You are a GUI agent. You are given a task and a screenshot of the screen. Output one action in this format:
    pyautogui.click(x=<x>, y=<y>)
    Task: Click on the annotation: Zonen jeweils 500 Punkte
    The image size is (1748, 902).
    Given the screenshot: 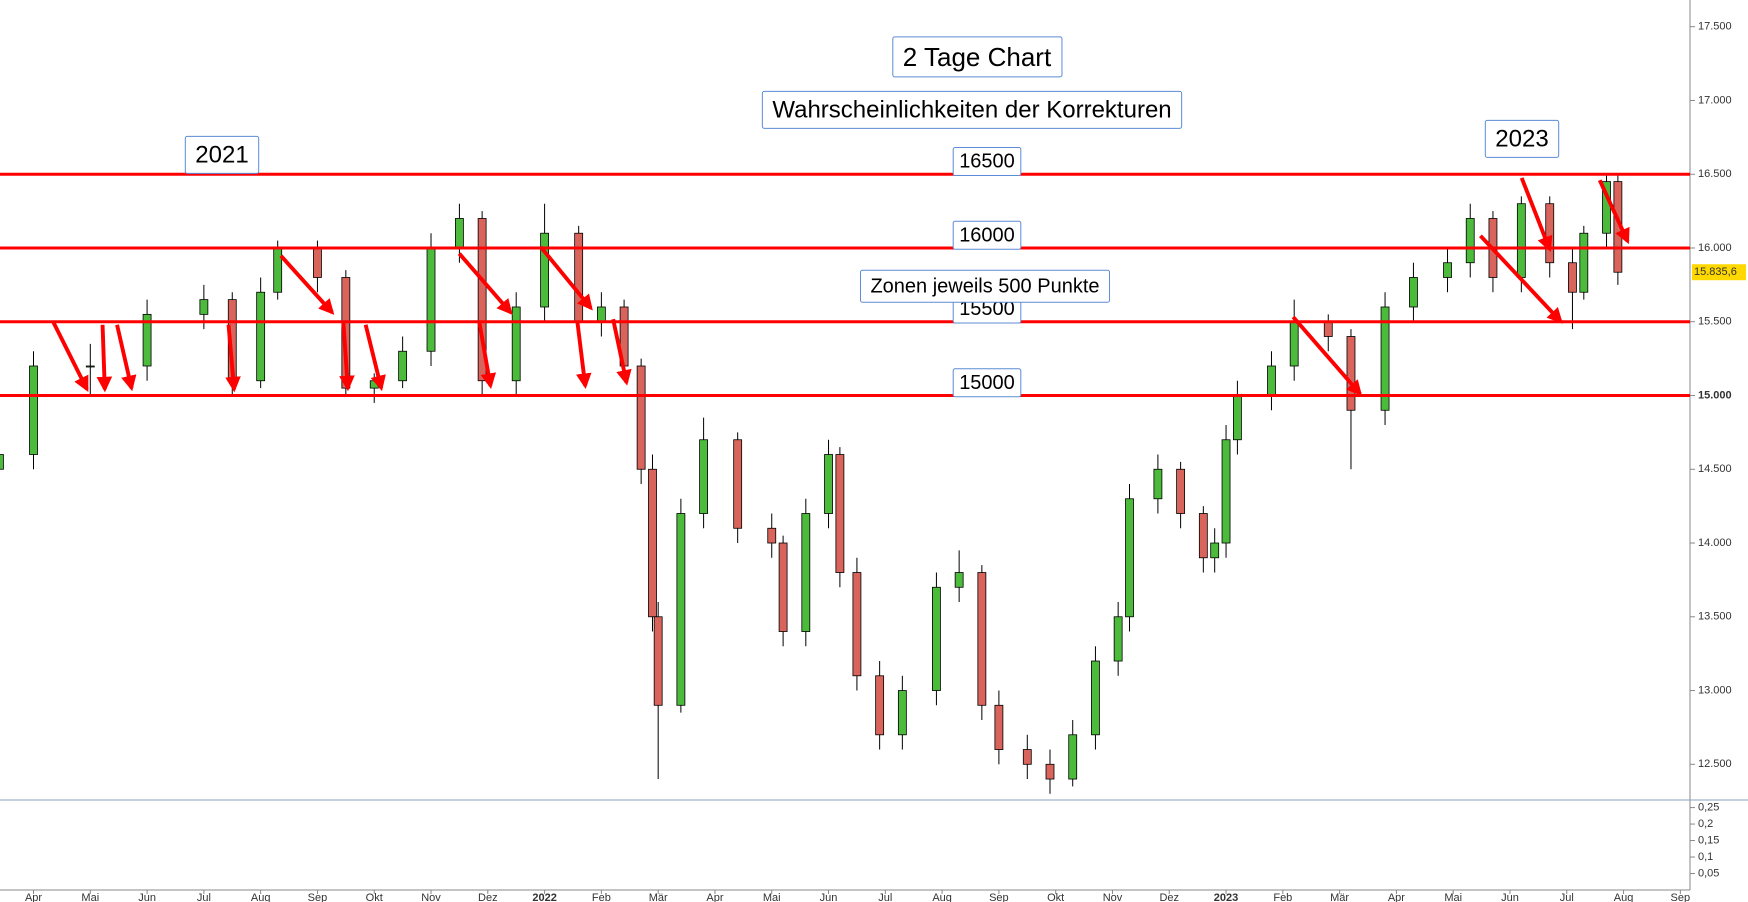 What is the action you would take?
    pyautogui.click(x=984, y=286)
    